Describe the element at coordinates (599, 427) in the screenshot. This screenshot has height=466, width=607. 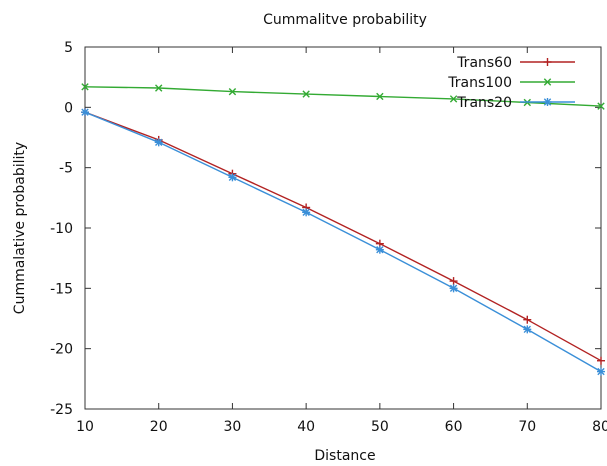
I see `x-tick-label: 80` at that location.